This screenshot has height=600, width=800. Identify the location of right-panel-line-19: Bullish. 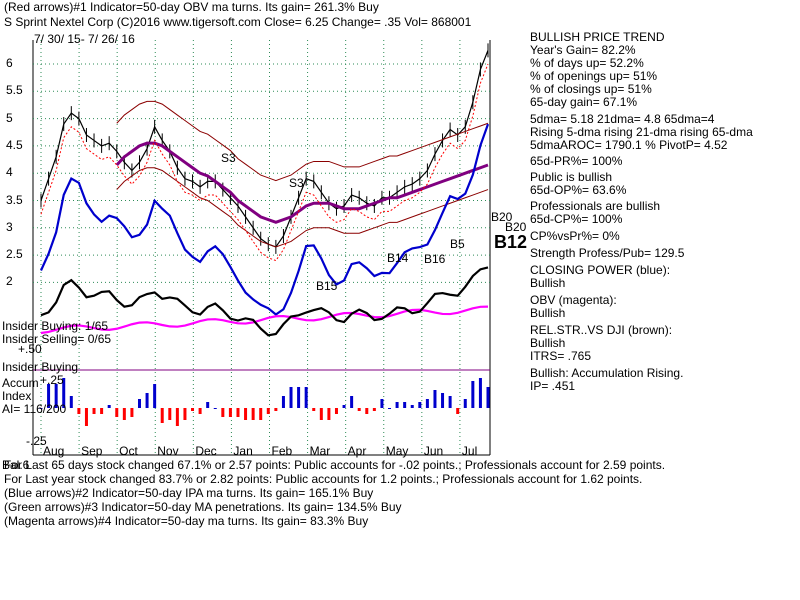
(548, 313).